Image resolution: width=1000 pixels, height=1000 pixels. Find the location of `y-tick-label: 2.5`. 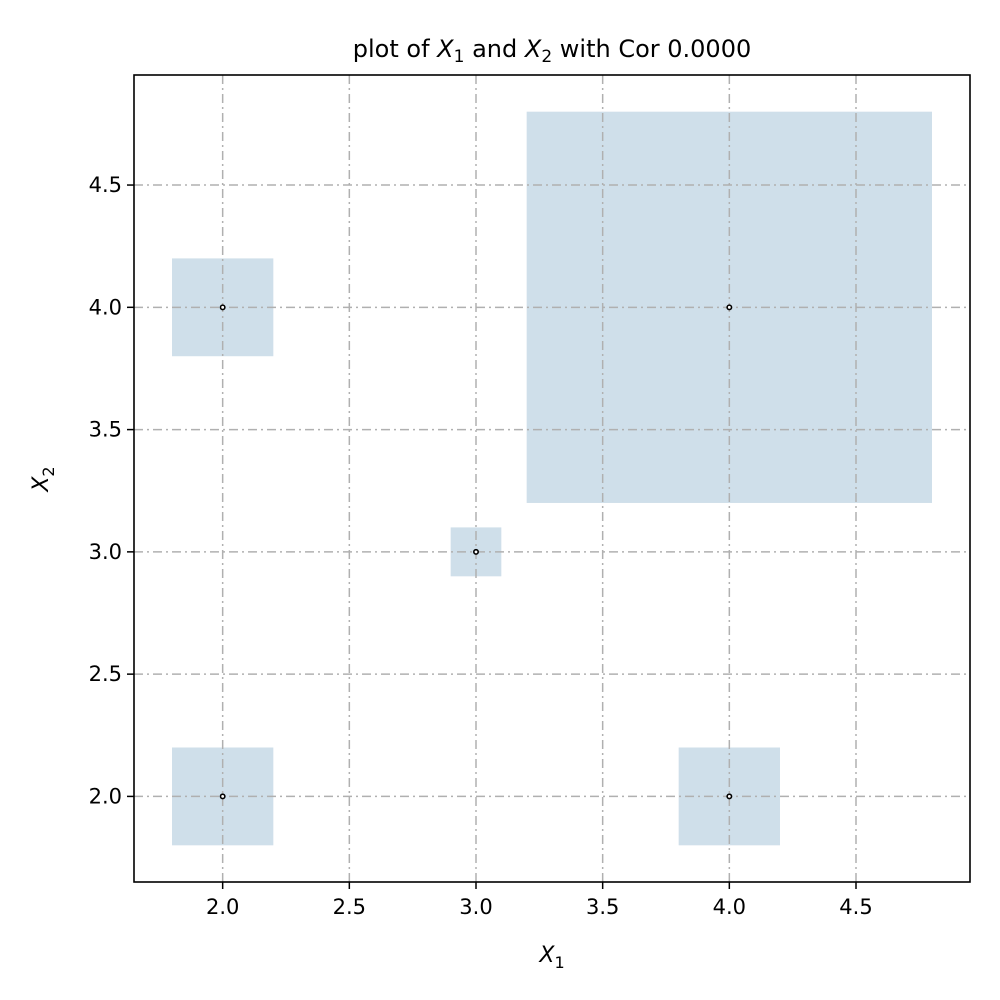

y-tick-label: 2.5 is located at coordinates (105, 674).